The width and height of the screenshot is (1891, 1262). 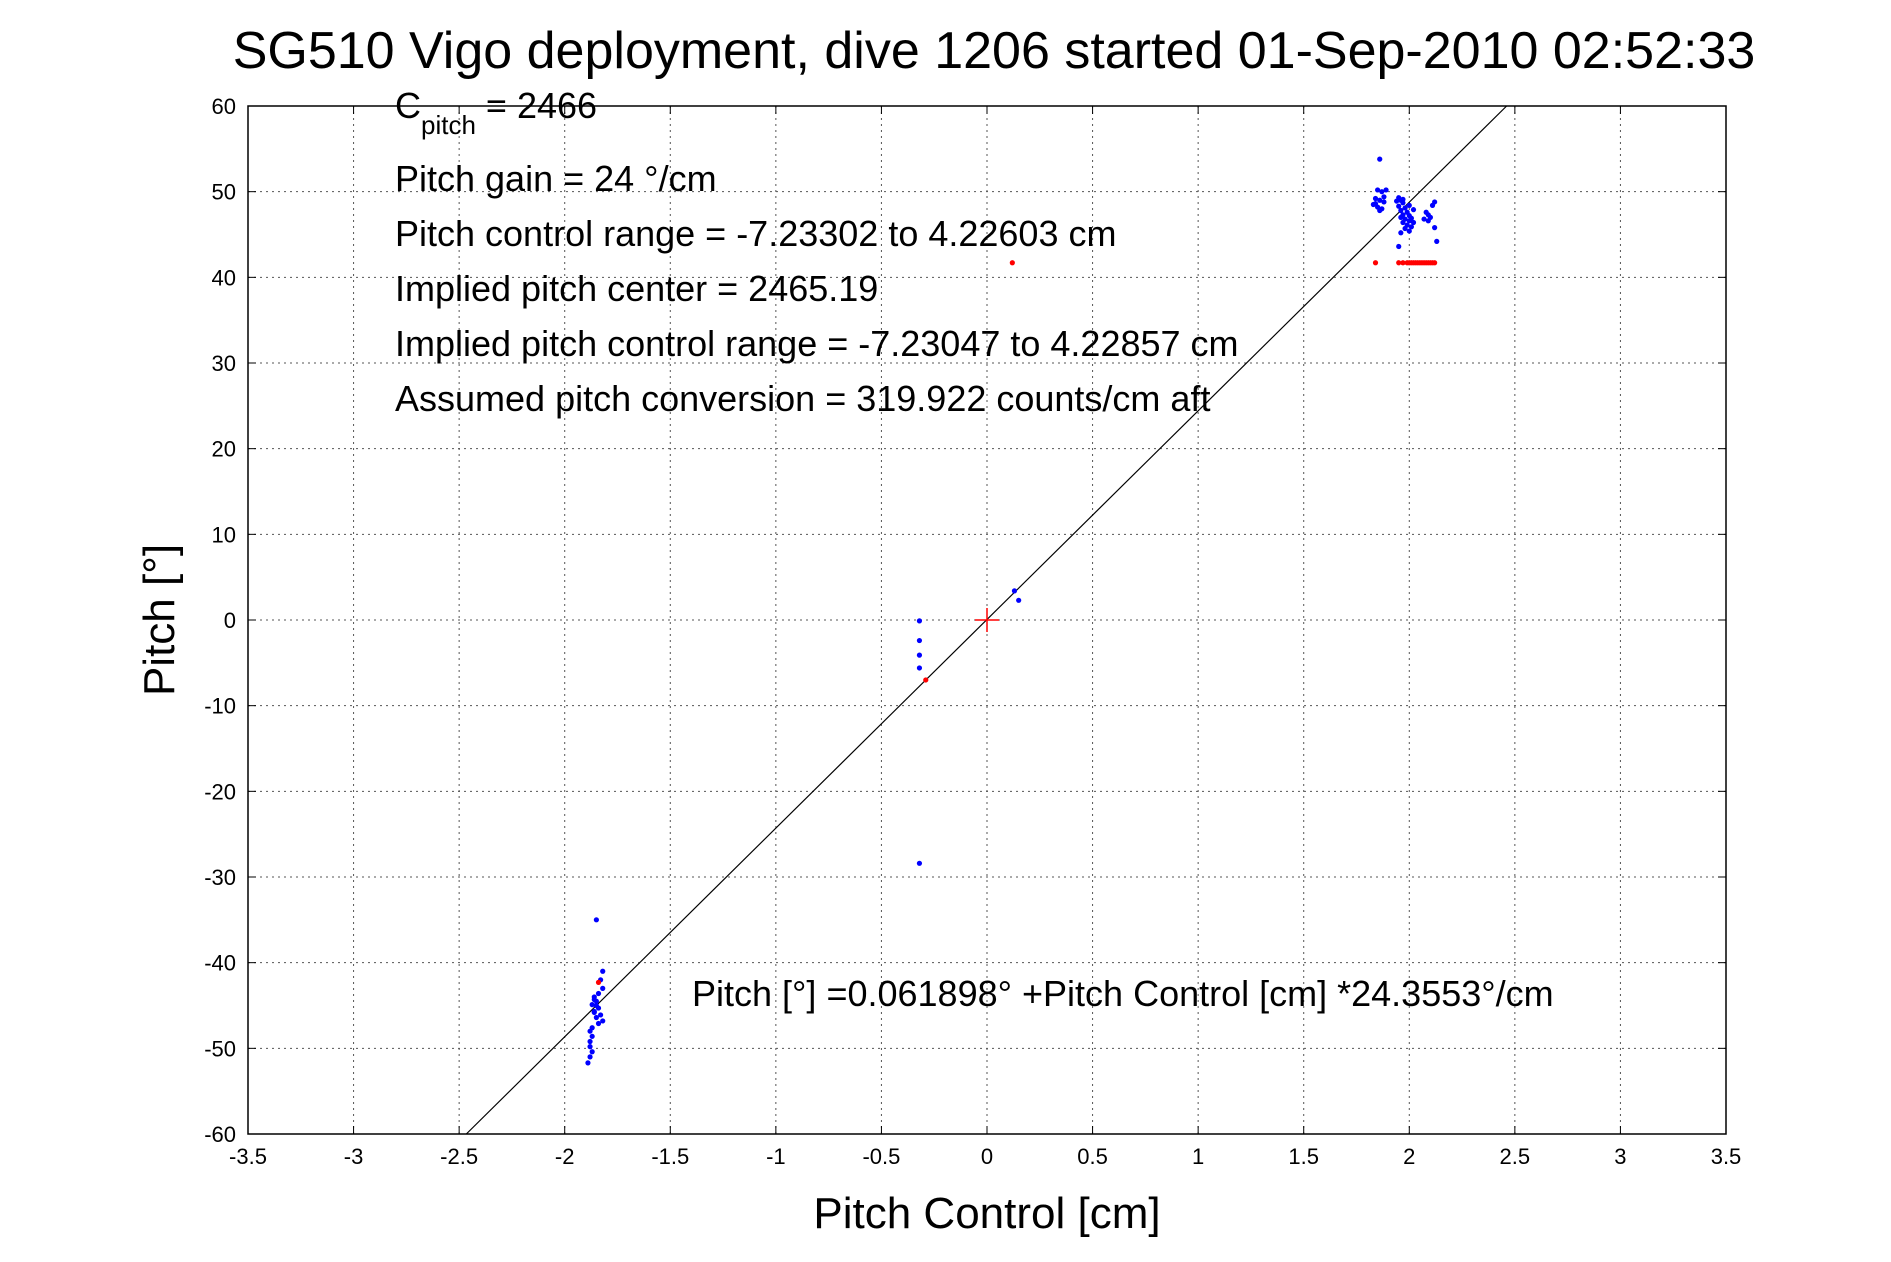 I want to click on x-tick-label: -0.5, so click(x=881, y=1156).